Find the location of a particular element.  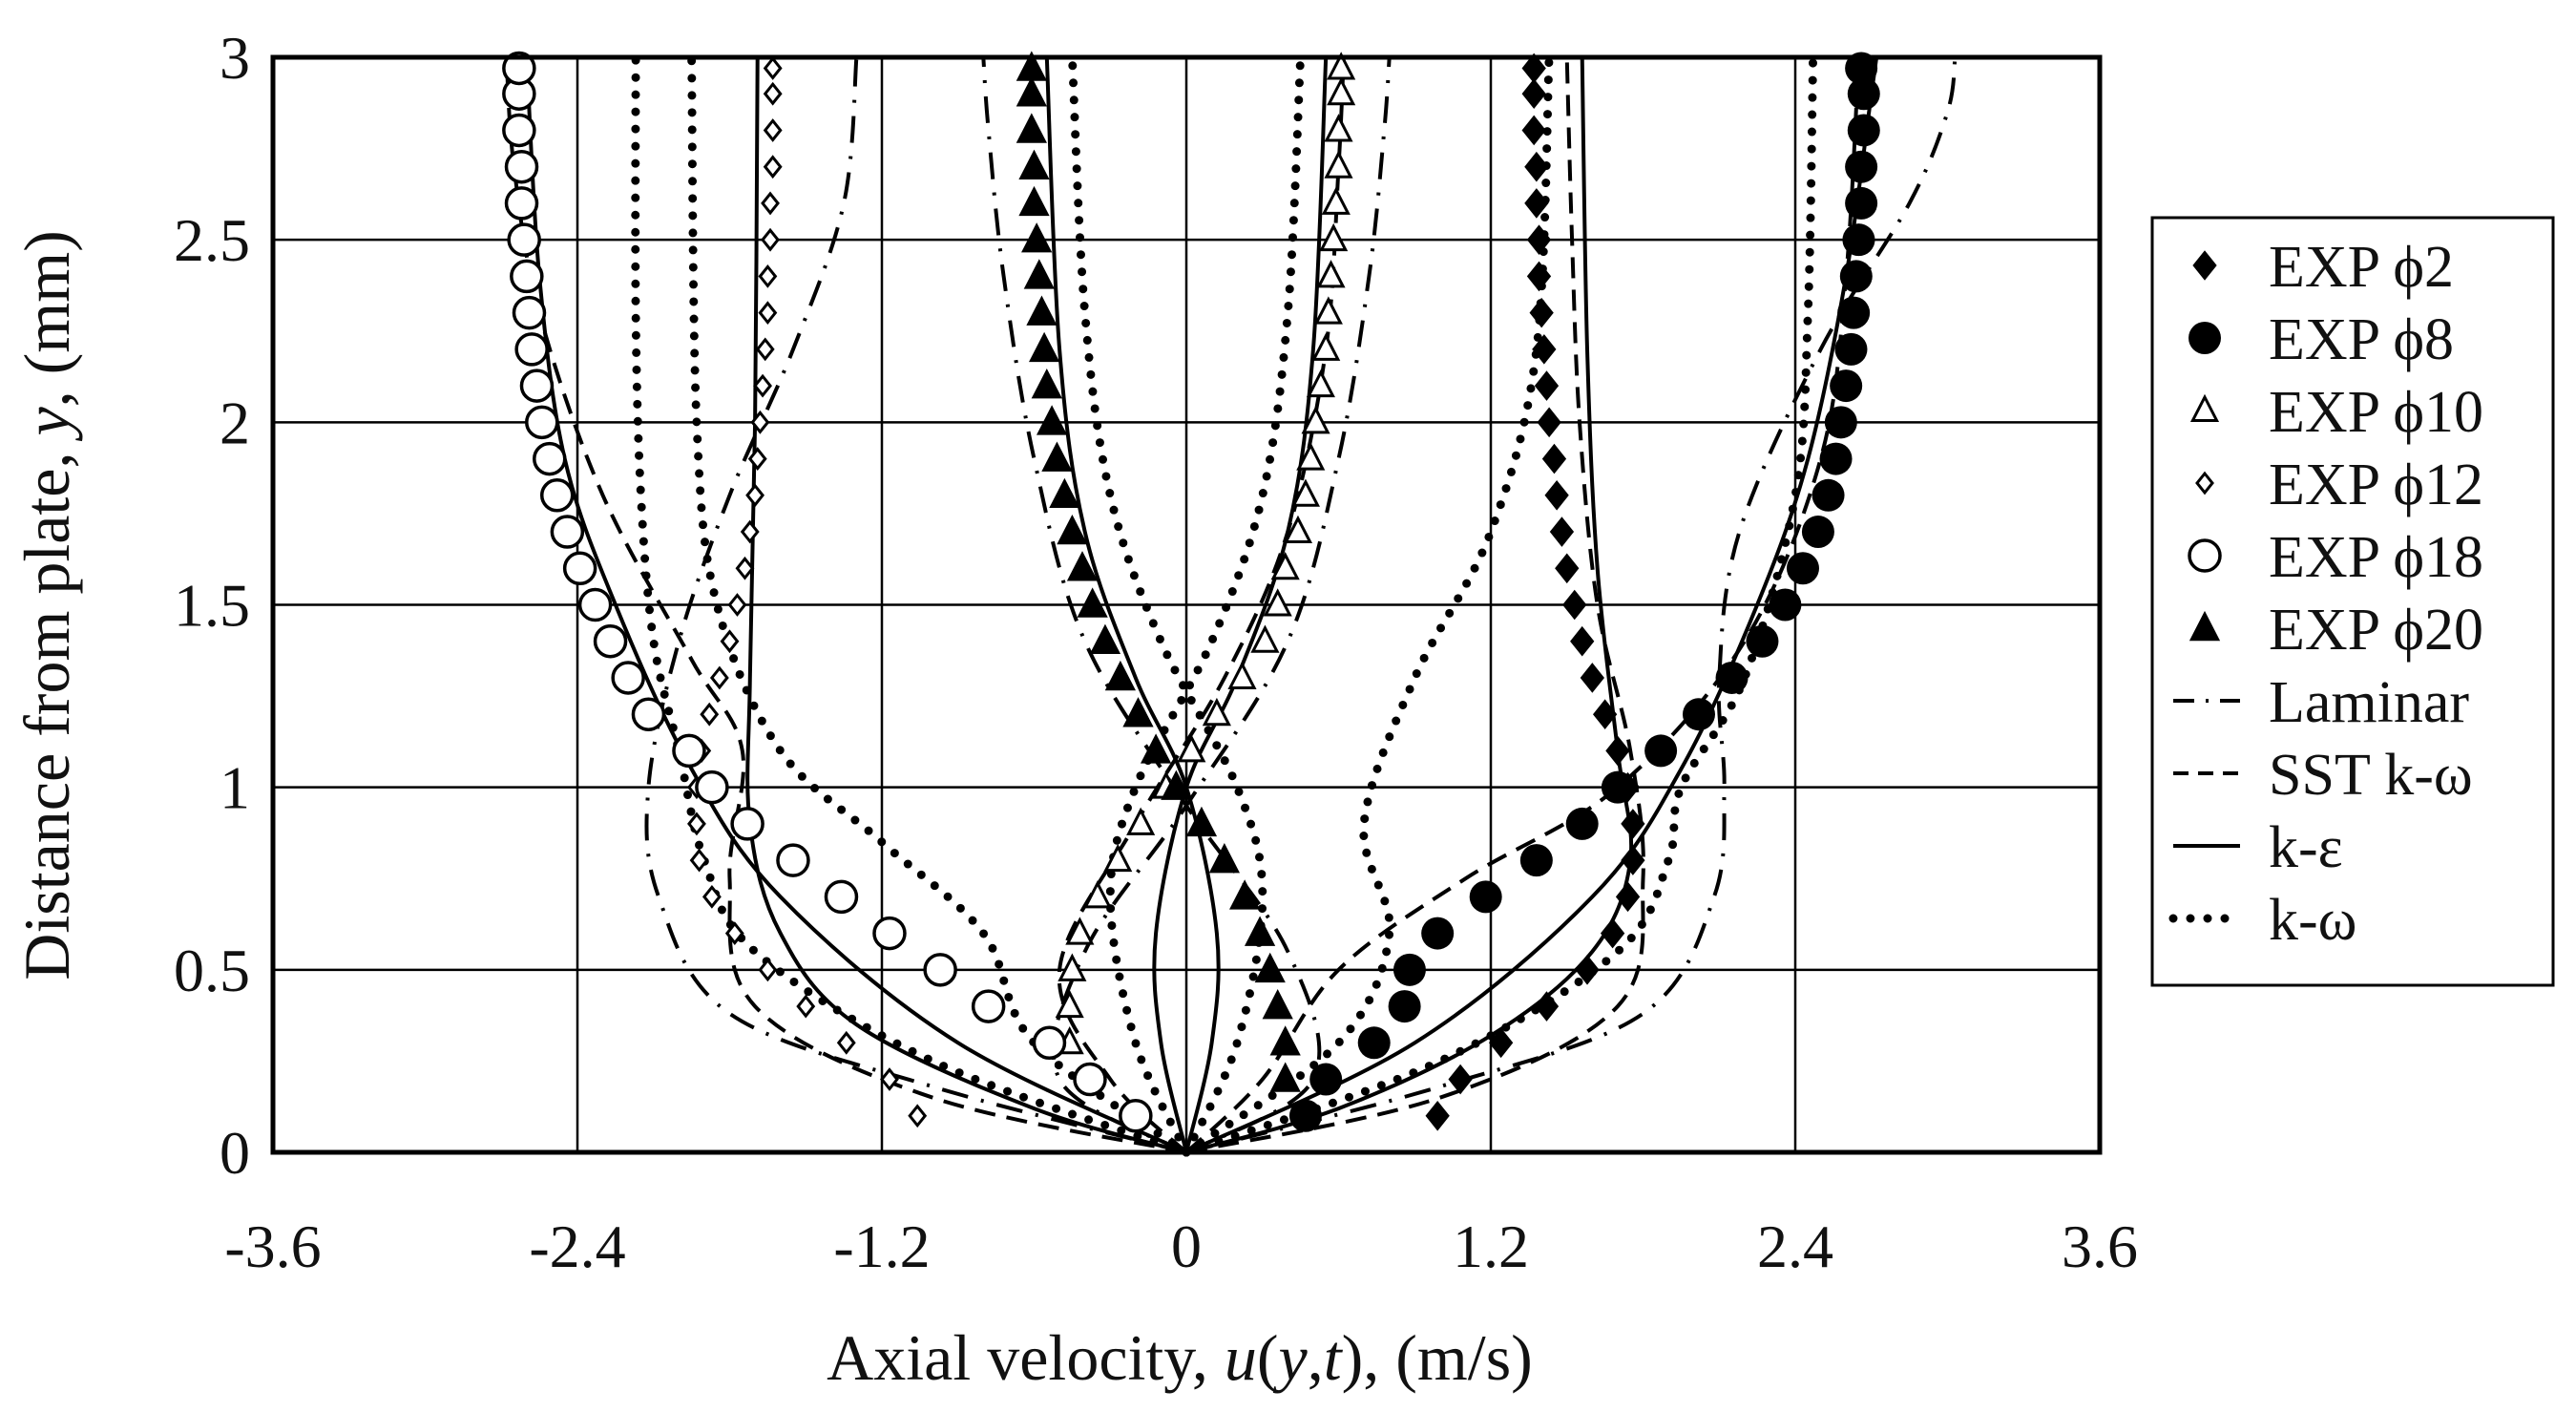

x-tick-label: -2.4 is located at coordinates (577, 1246).